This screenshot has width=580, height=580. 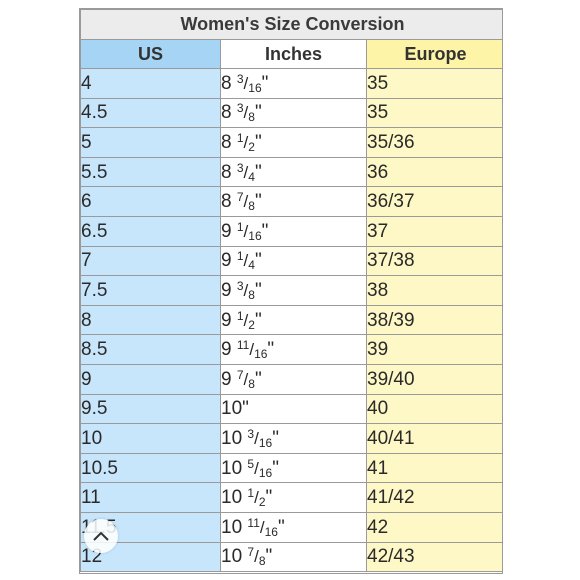 I want to click on scroll-up-button, so click(x=101, y=536).